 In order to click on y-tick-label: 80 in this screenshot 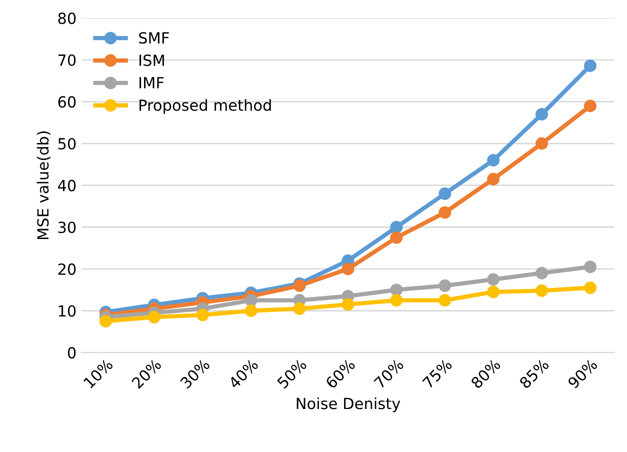, I will do `click(67, 18)`.